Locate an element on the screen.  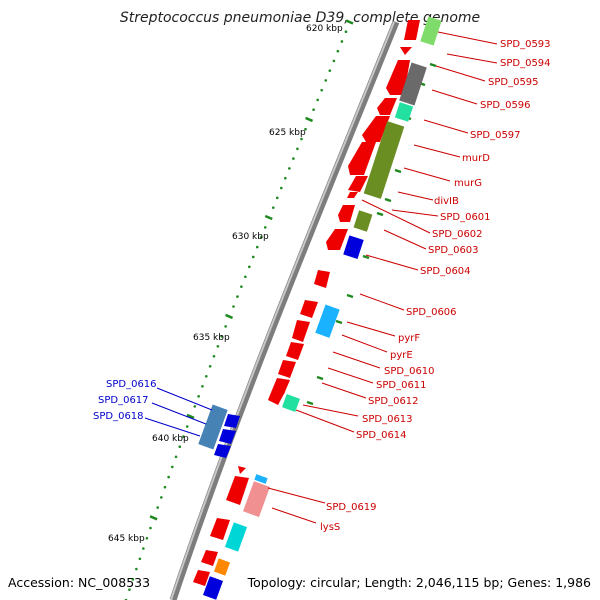
tick-label-635: 635 kbp is located at coordinates (211, 338).